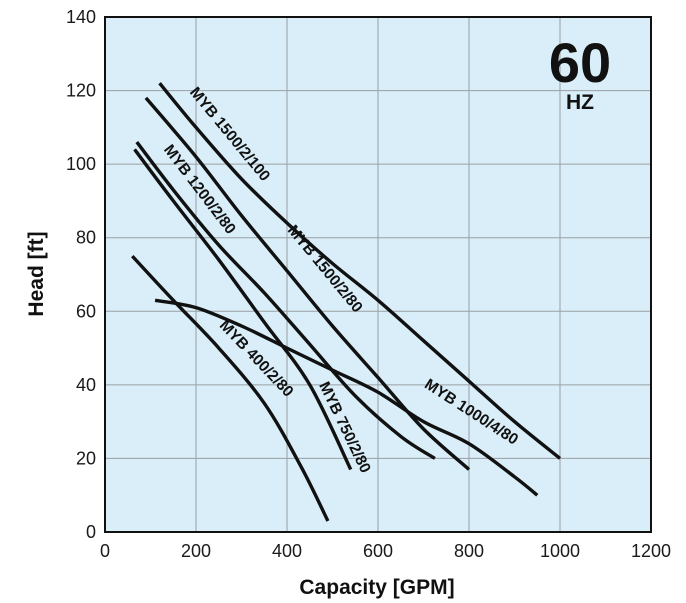  What do you see at coordinates (469, 551) in the screenshot?
I see `x-tick-label: 800` at bounding box center [469, 551].